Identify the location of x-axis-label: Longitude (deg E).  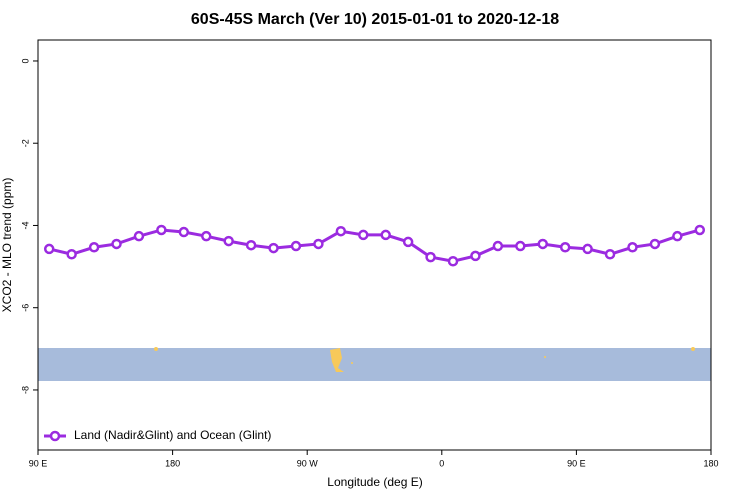
(374, 482).